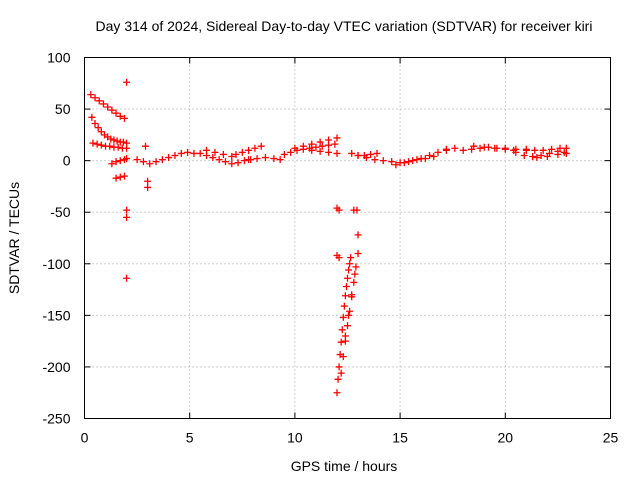 This screenshot has width=640, height=480. I want to click on y-tick-label: -100, so click(56, 264).